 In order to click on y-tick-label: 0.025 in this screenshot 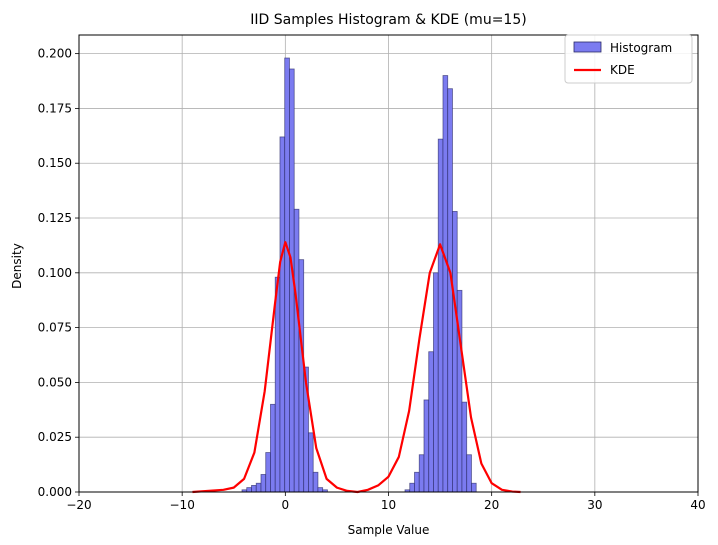, I will do `click(55, 437)`.